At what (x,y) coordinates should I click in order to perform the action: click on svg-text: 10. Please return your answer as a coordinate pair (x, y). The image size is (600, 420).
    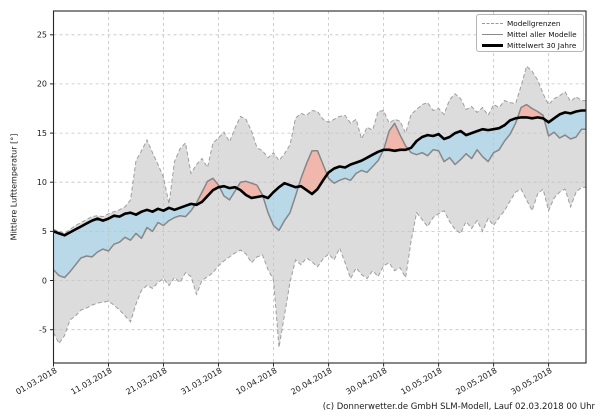
    Looking at the image, I should click on (42, 182).